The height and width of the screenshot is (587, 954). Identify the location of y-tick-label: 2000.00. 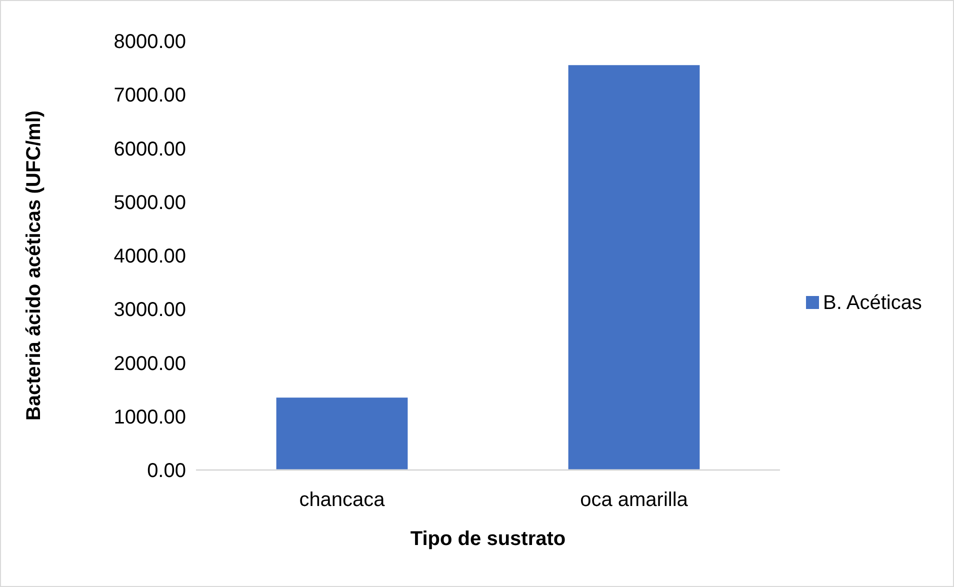
(150, 363).